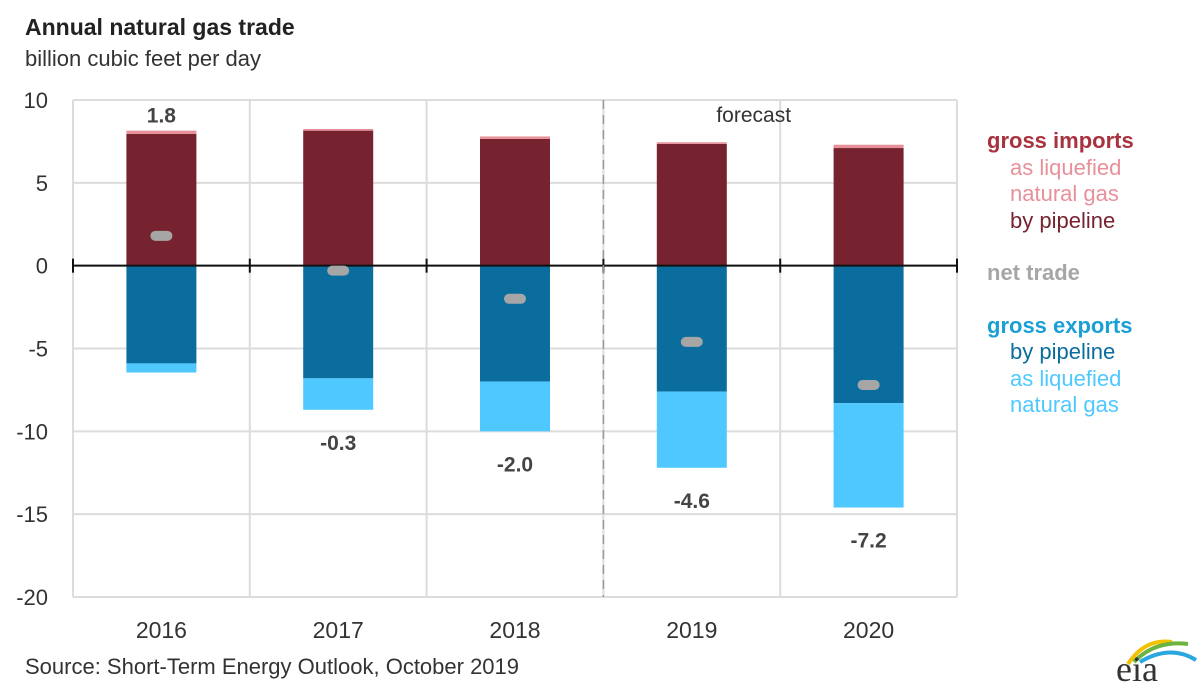  What do you see at coordinates (1137, 669) in the screenshot?
I see `logo-text: eia` at bounding box center [1137, 669].